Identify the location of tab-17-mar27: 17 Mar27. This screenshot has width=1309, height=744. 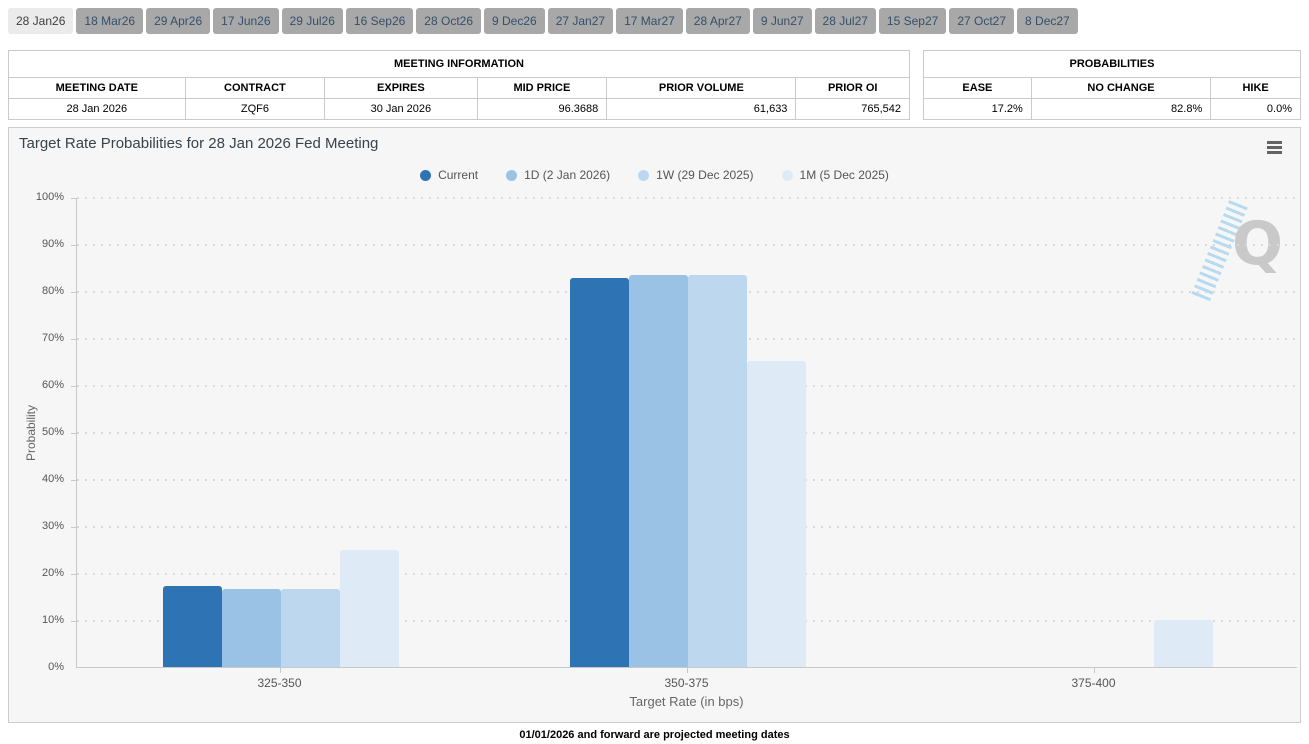
(649, 21).